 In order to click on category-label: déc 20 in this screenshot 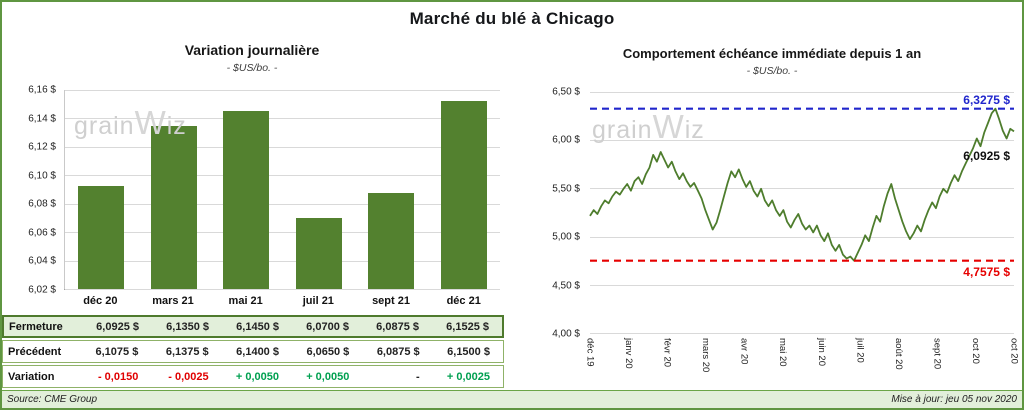, I will do `click(100, 301)`.